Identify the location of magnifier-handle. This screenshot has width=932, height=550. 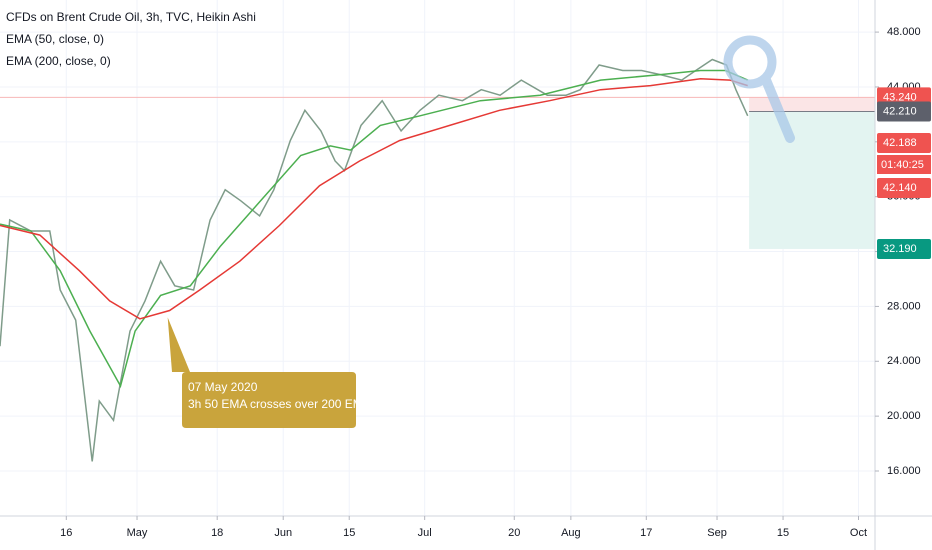
(778, 109).